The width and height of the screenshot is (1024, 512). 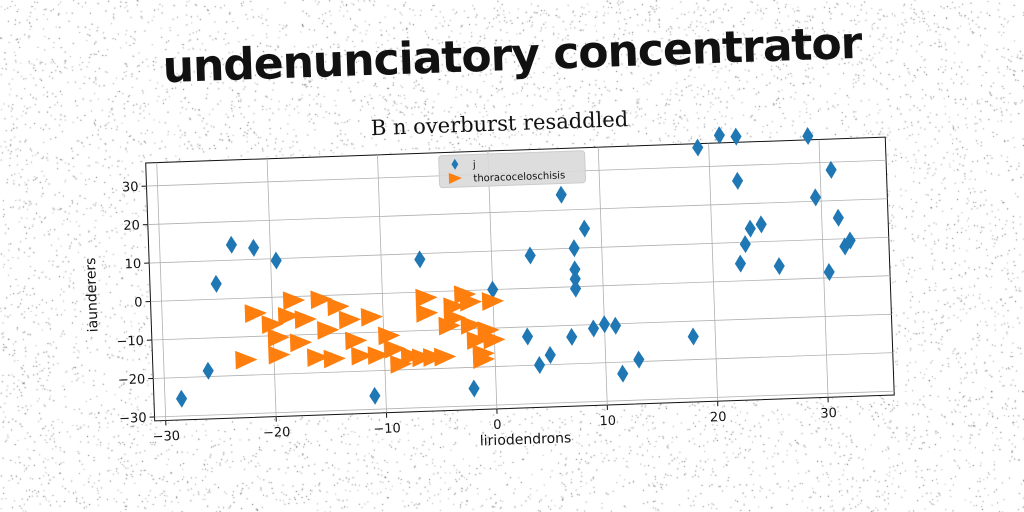 I want to click on y-tick-label: 10, so click(x=132, y=265).